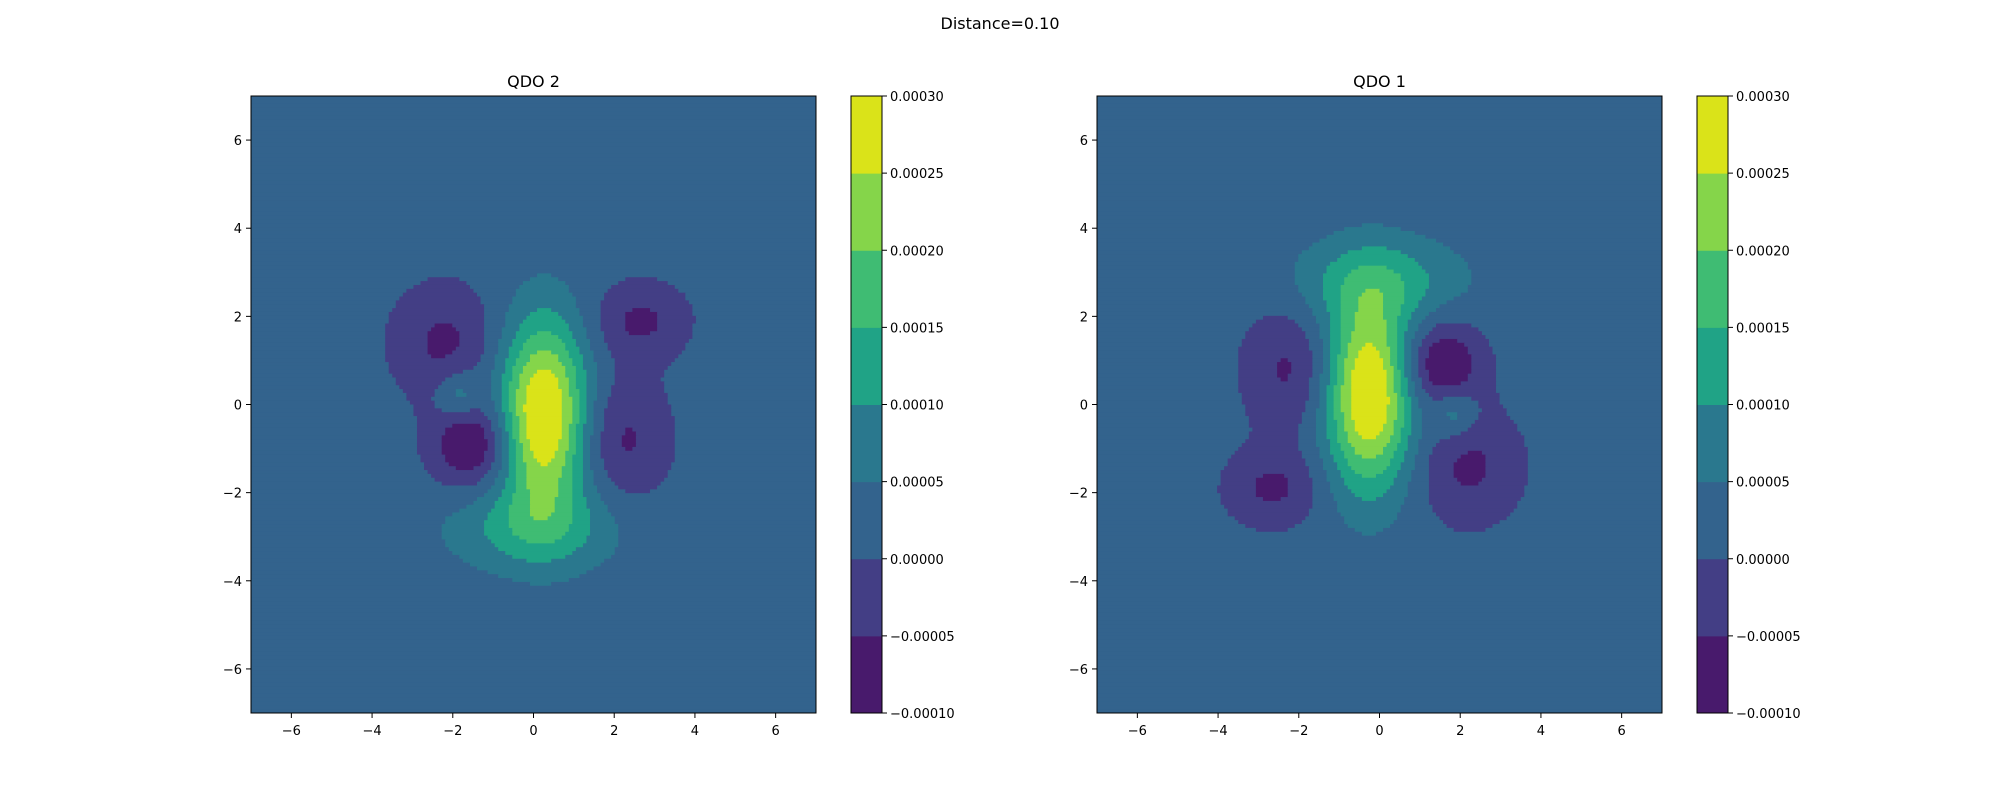 This screenshot has height=800, width=2000. I want to click on y-tick-label: −4, so click(232, 582).